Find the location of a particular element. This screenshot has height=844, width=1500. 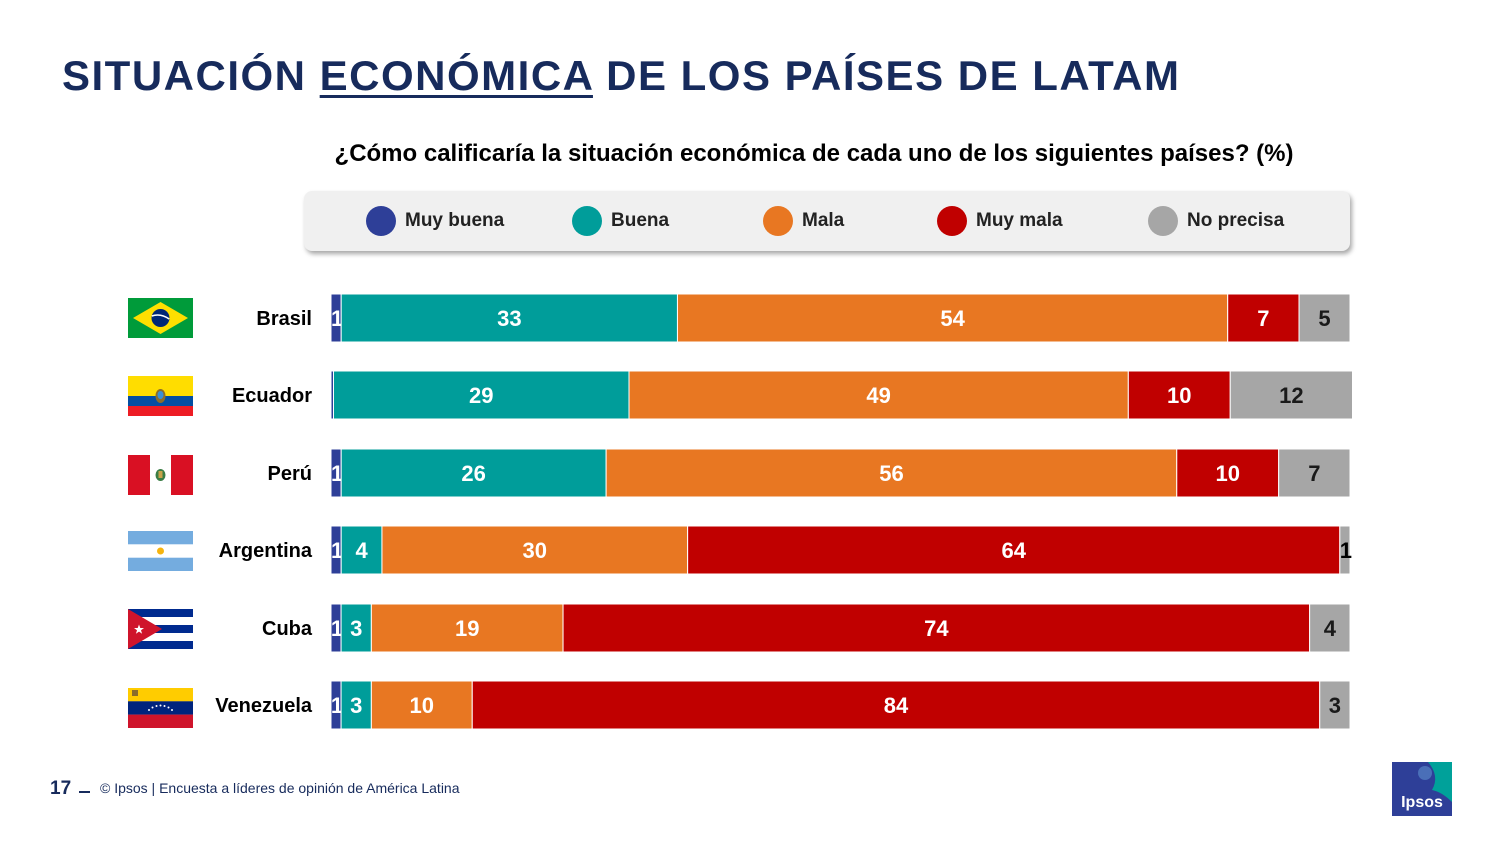

legend-label: Buena is located at coordinates (640, 220).